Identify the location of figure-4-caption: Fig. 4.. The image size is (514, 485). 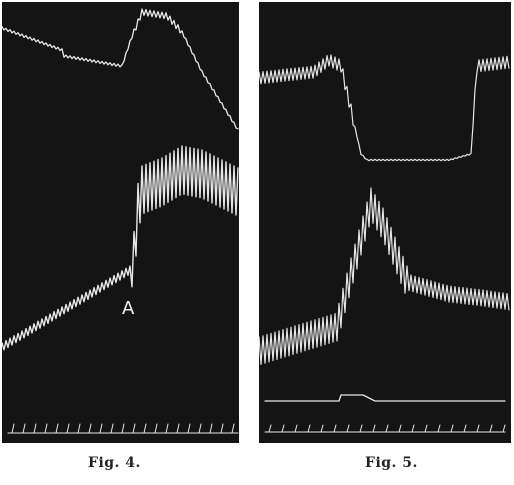
(114, 463).